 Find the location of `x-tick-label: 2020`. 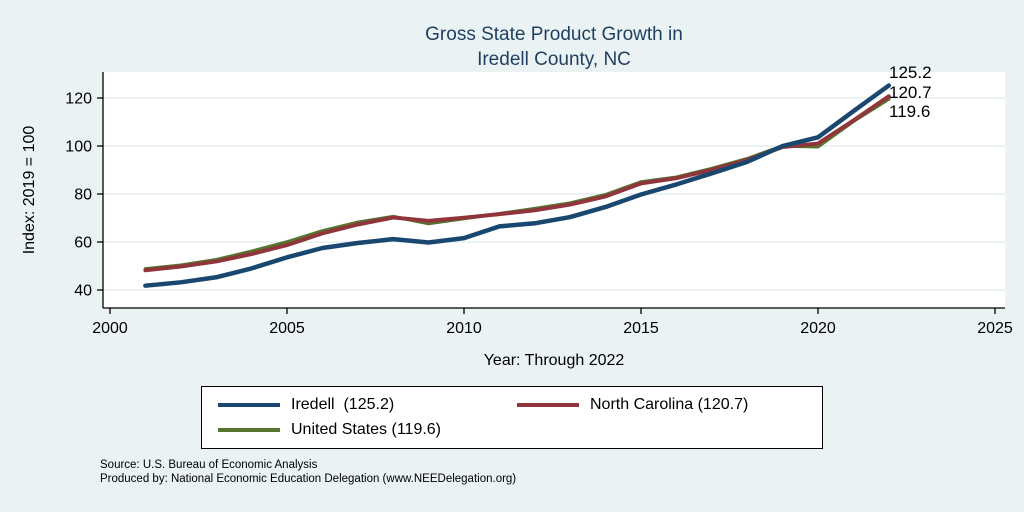

x-tick-label: 2020 is located at coordinates (818, 328).